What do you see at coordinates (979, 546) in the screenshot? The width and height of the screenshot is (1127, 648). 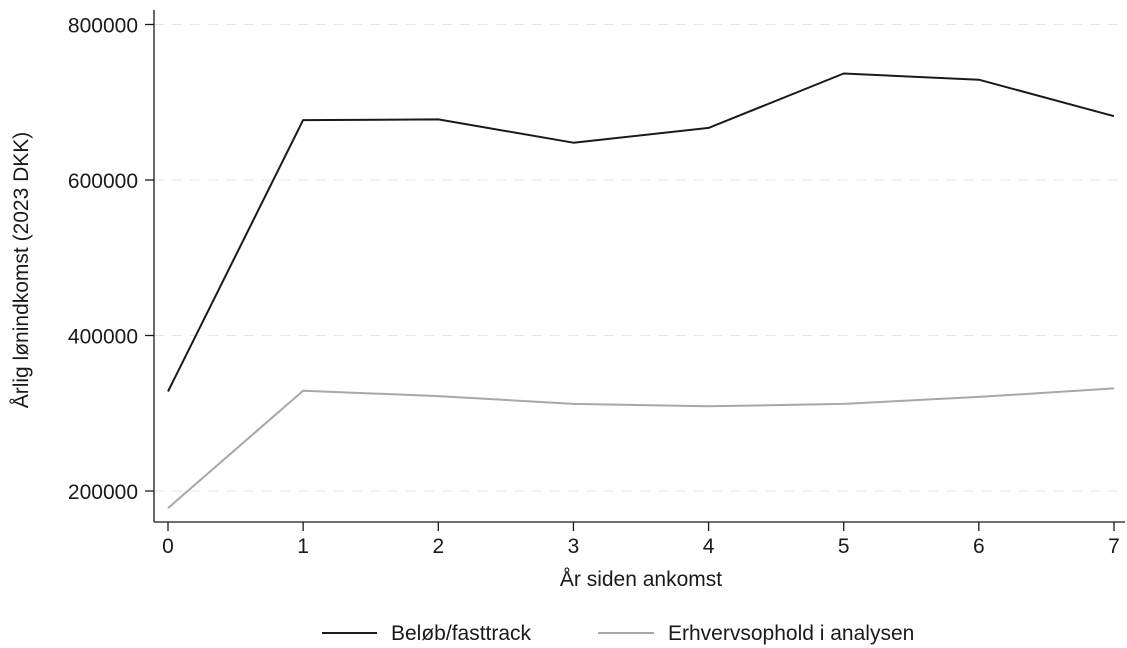 I see `x-tick-label: 6` at bounding box center [979, 546].